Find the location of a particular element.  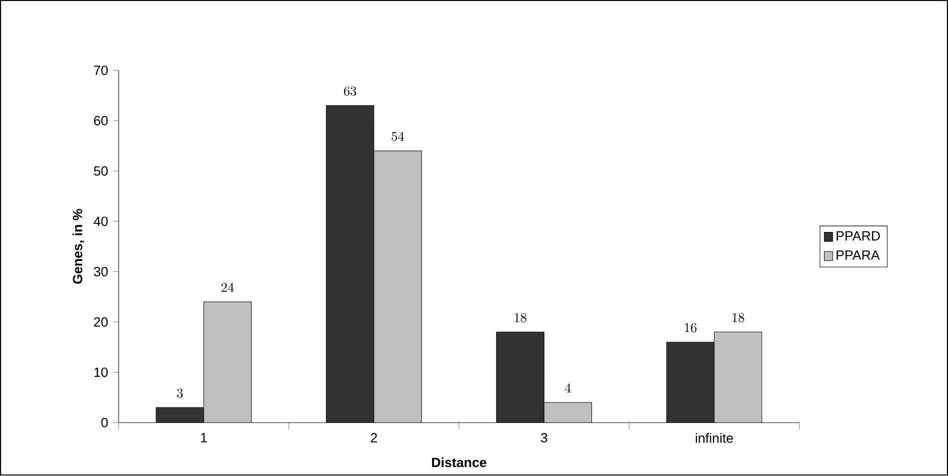

y-tick-label: 70 is located at coordinates (101, 71).